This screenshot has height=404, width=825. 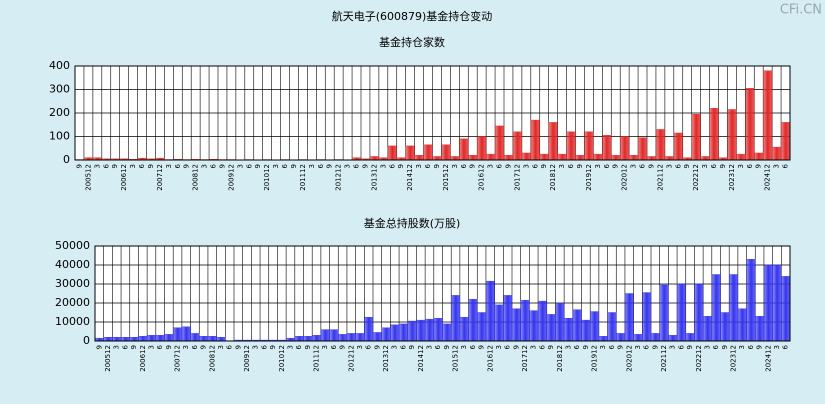 What do you see at coordinates (732, 177) in the screenshot?
I see `x-tick-label: 202312` at bounding box center [732, 177].